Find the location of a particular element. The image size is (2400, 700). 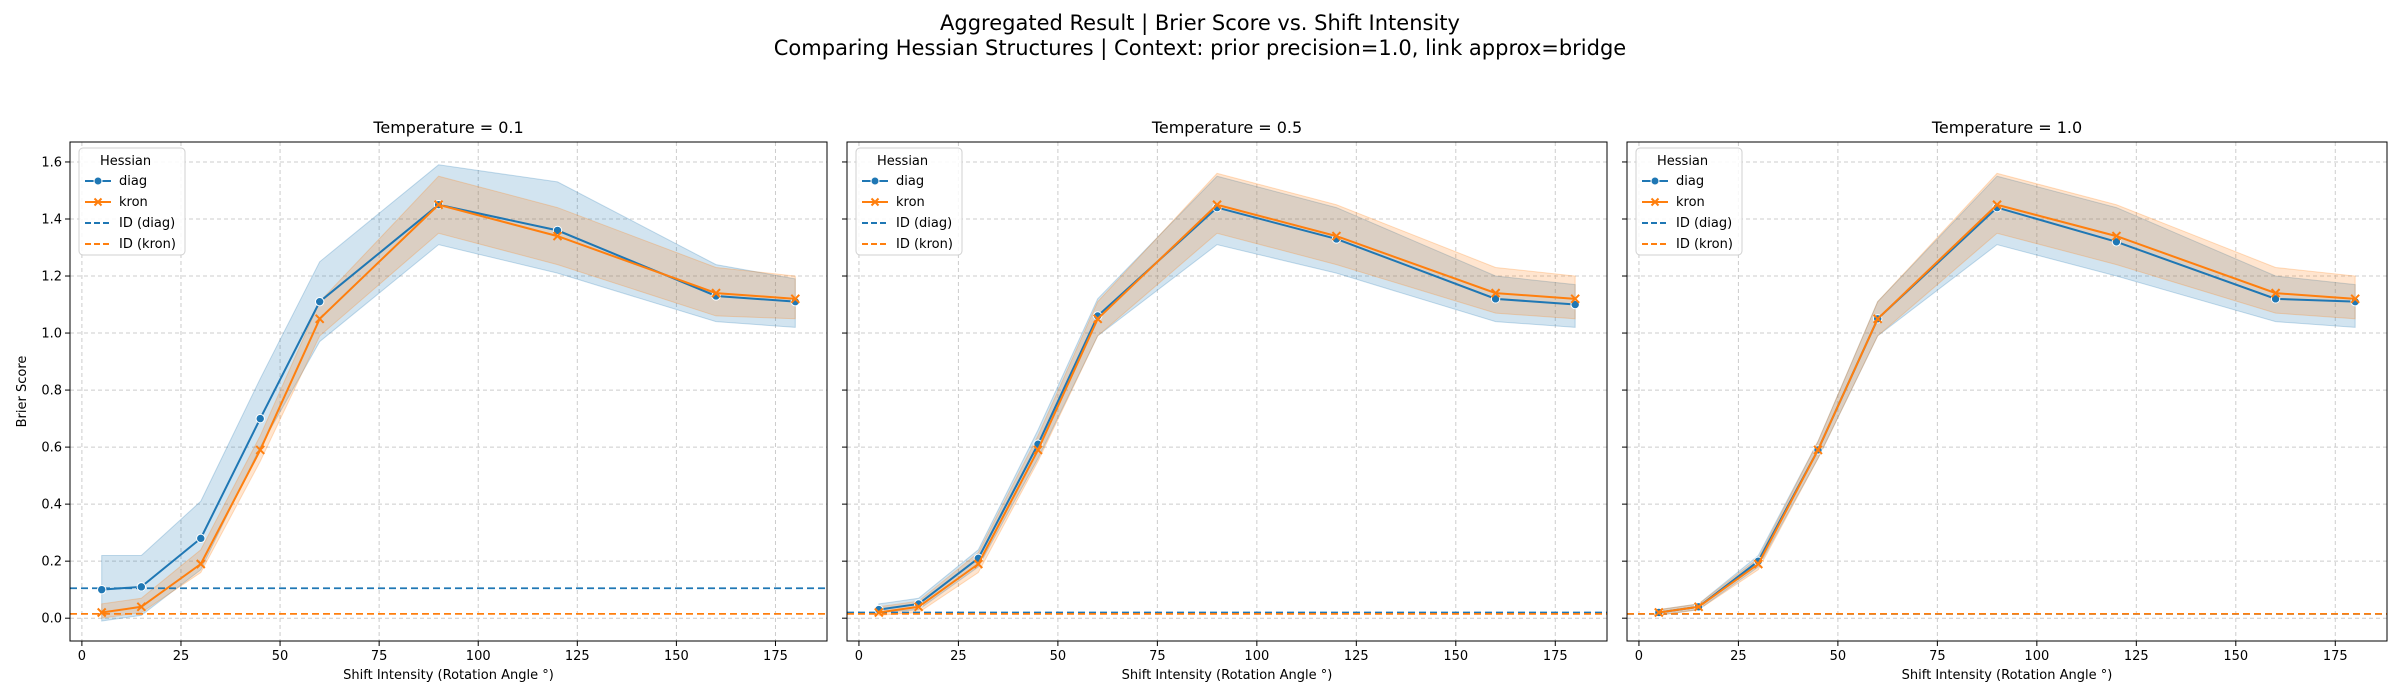

x-tick-label: 0 is located at coordinates (82, 656).